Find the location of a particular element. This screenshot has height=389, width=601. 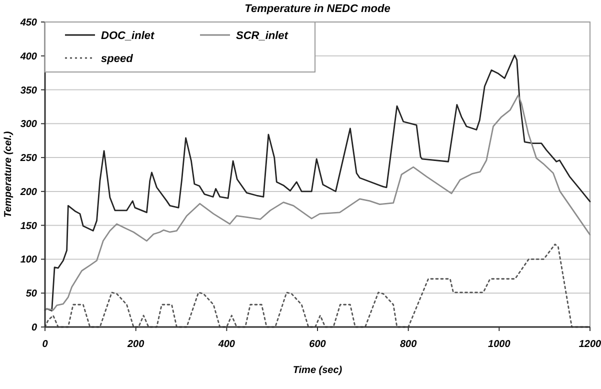

y-tick-label: 200 is located at coordinates (28, 192).